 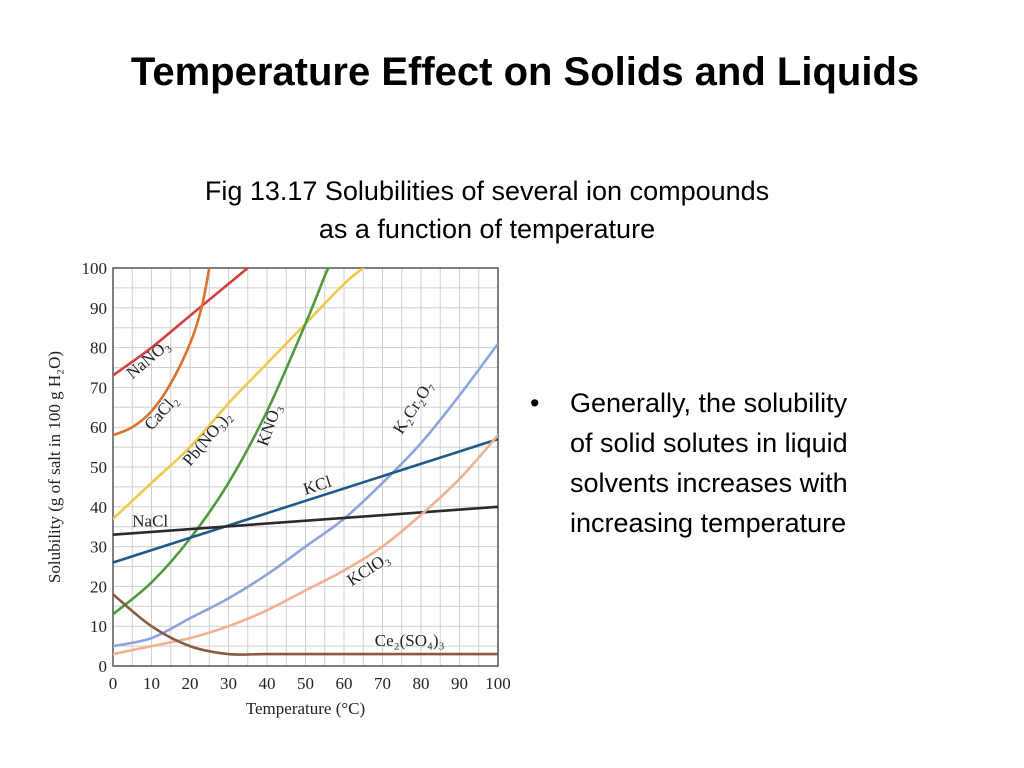 What do you see at coordinates (709, 403) in the screenshot?
I see `bullet-line: Generally, the solubility` at bounding box center [709, 403].